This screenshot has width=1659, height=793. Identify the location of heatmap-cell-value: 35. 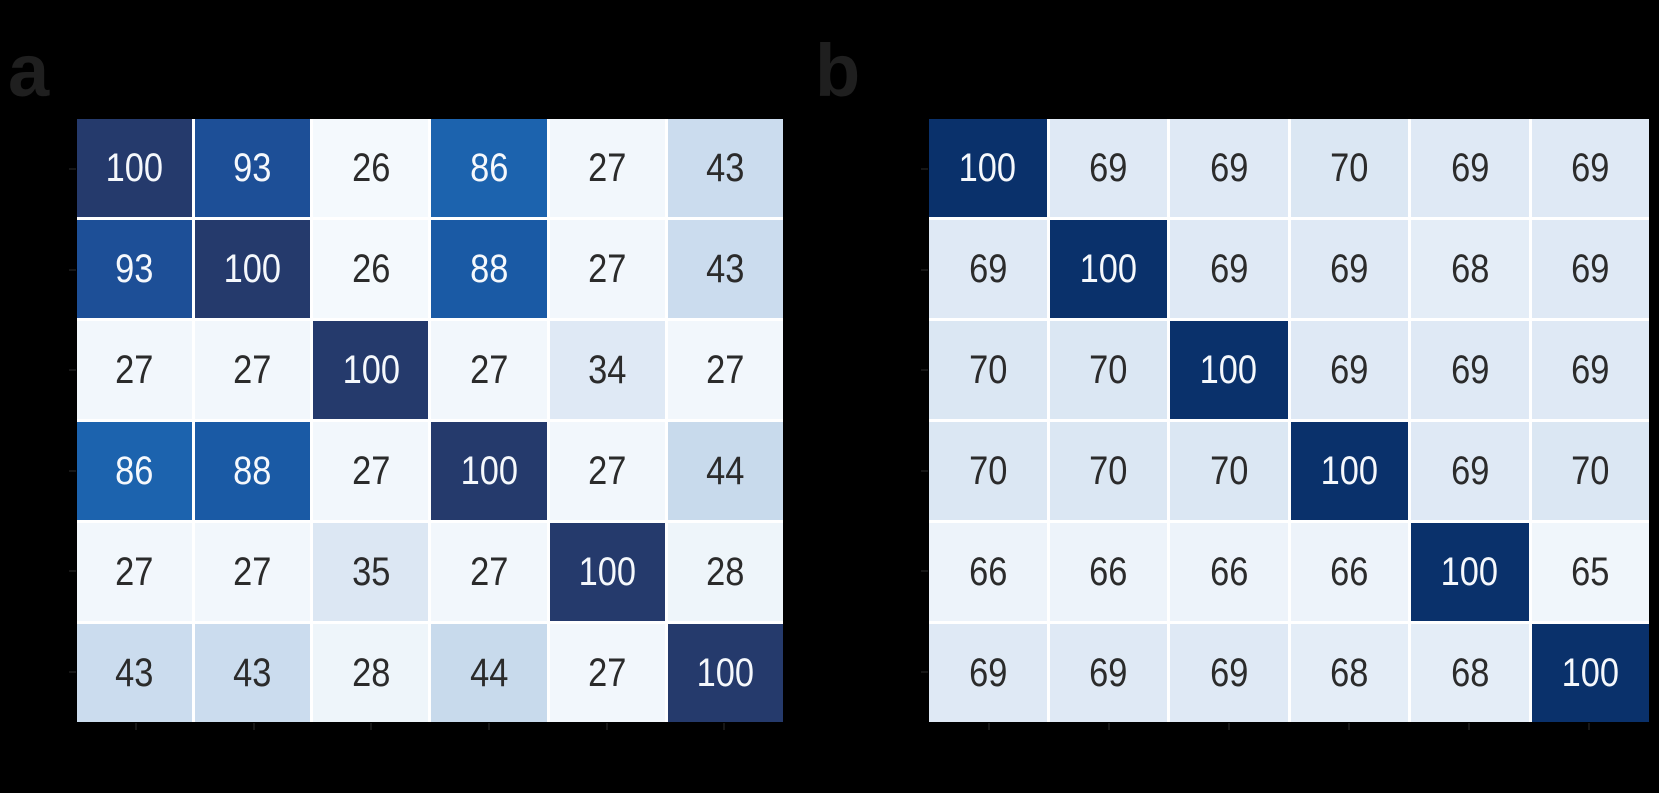
(371, 571).